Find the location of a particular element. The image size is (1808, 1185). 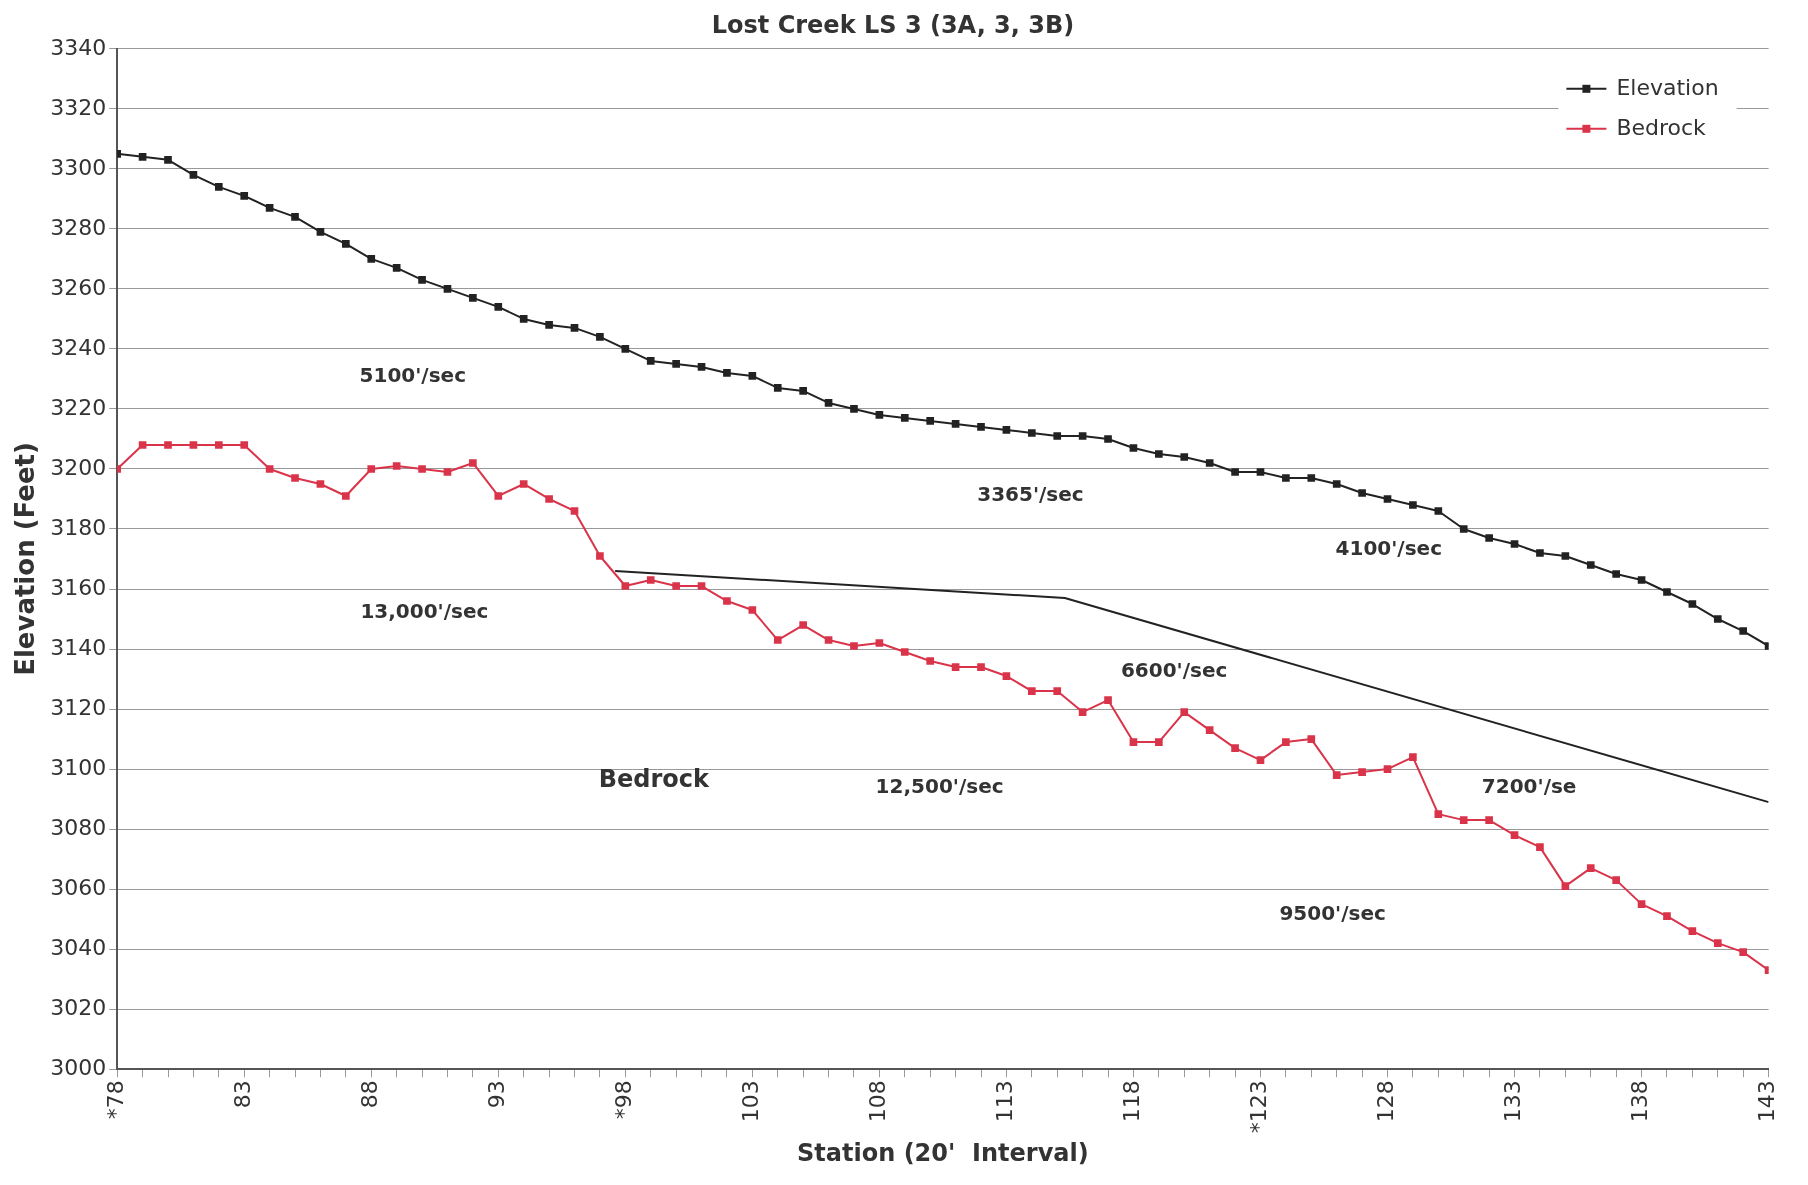

y-tick-label: 3080 is located at coordinates (78, 827).